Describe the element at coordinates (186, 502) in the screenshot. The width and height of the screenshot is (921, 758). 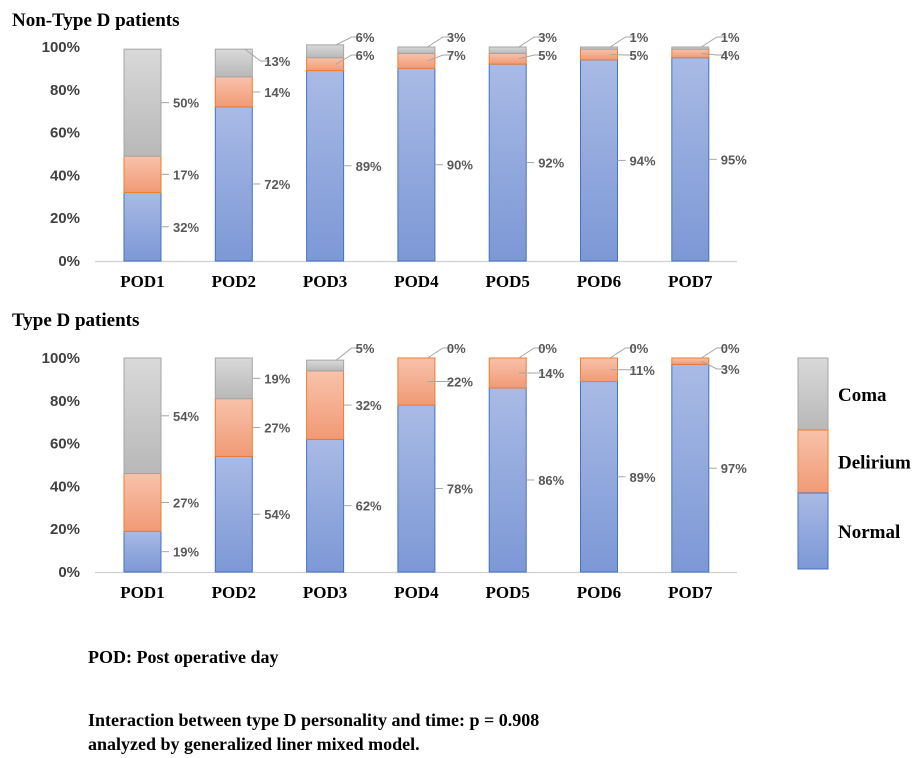
I see `data-label-delirium-pod1: 27%` at that location.